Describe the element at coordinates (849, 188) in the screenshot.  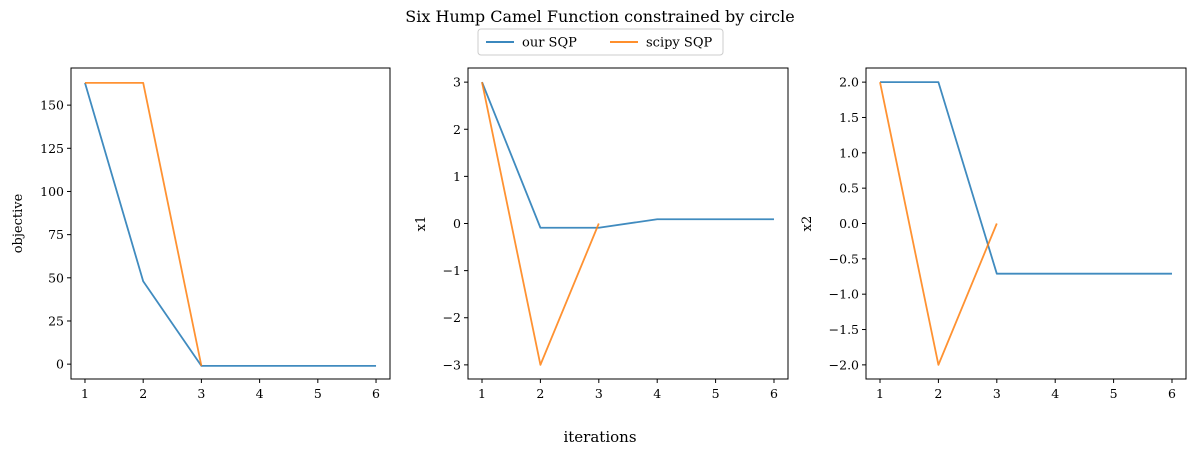
I see `y-tick-label: 0.5` at that location.